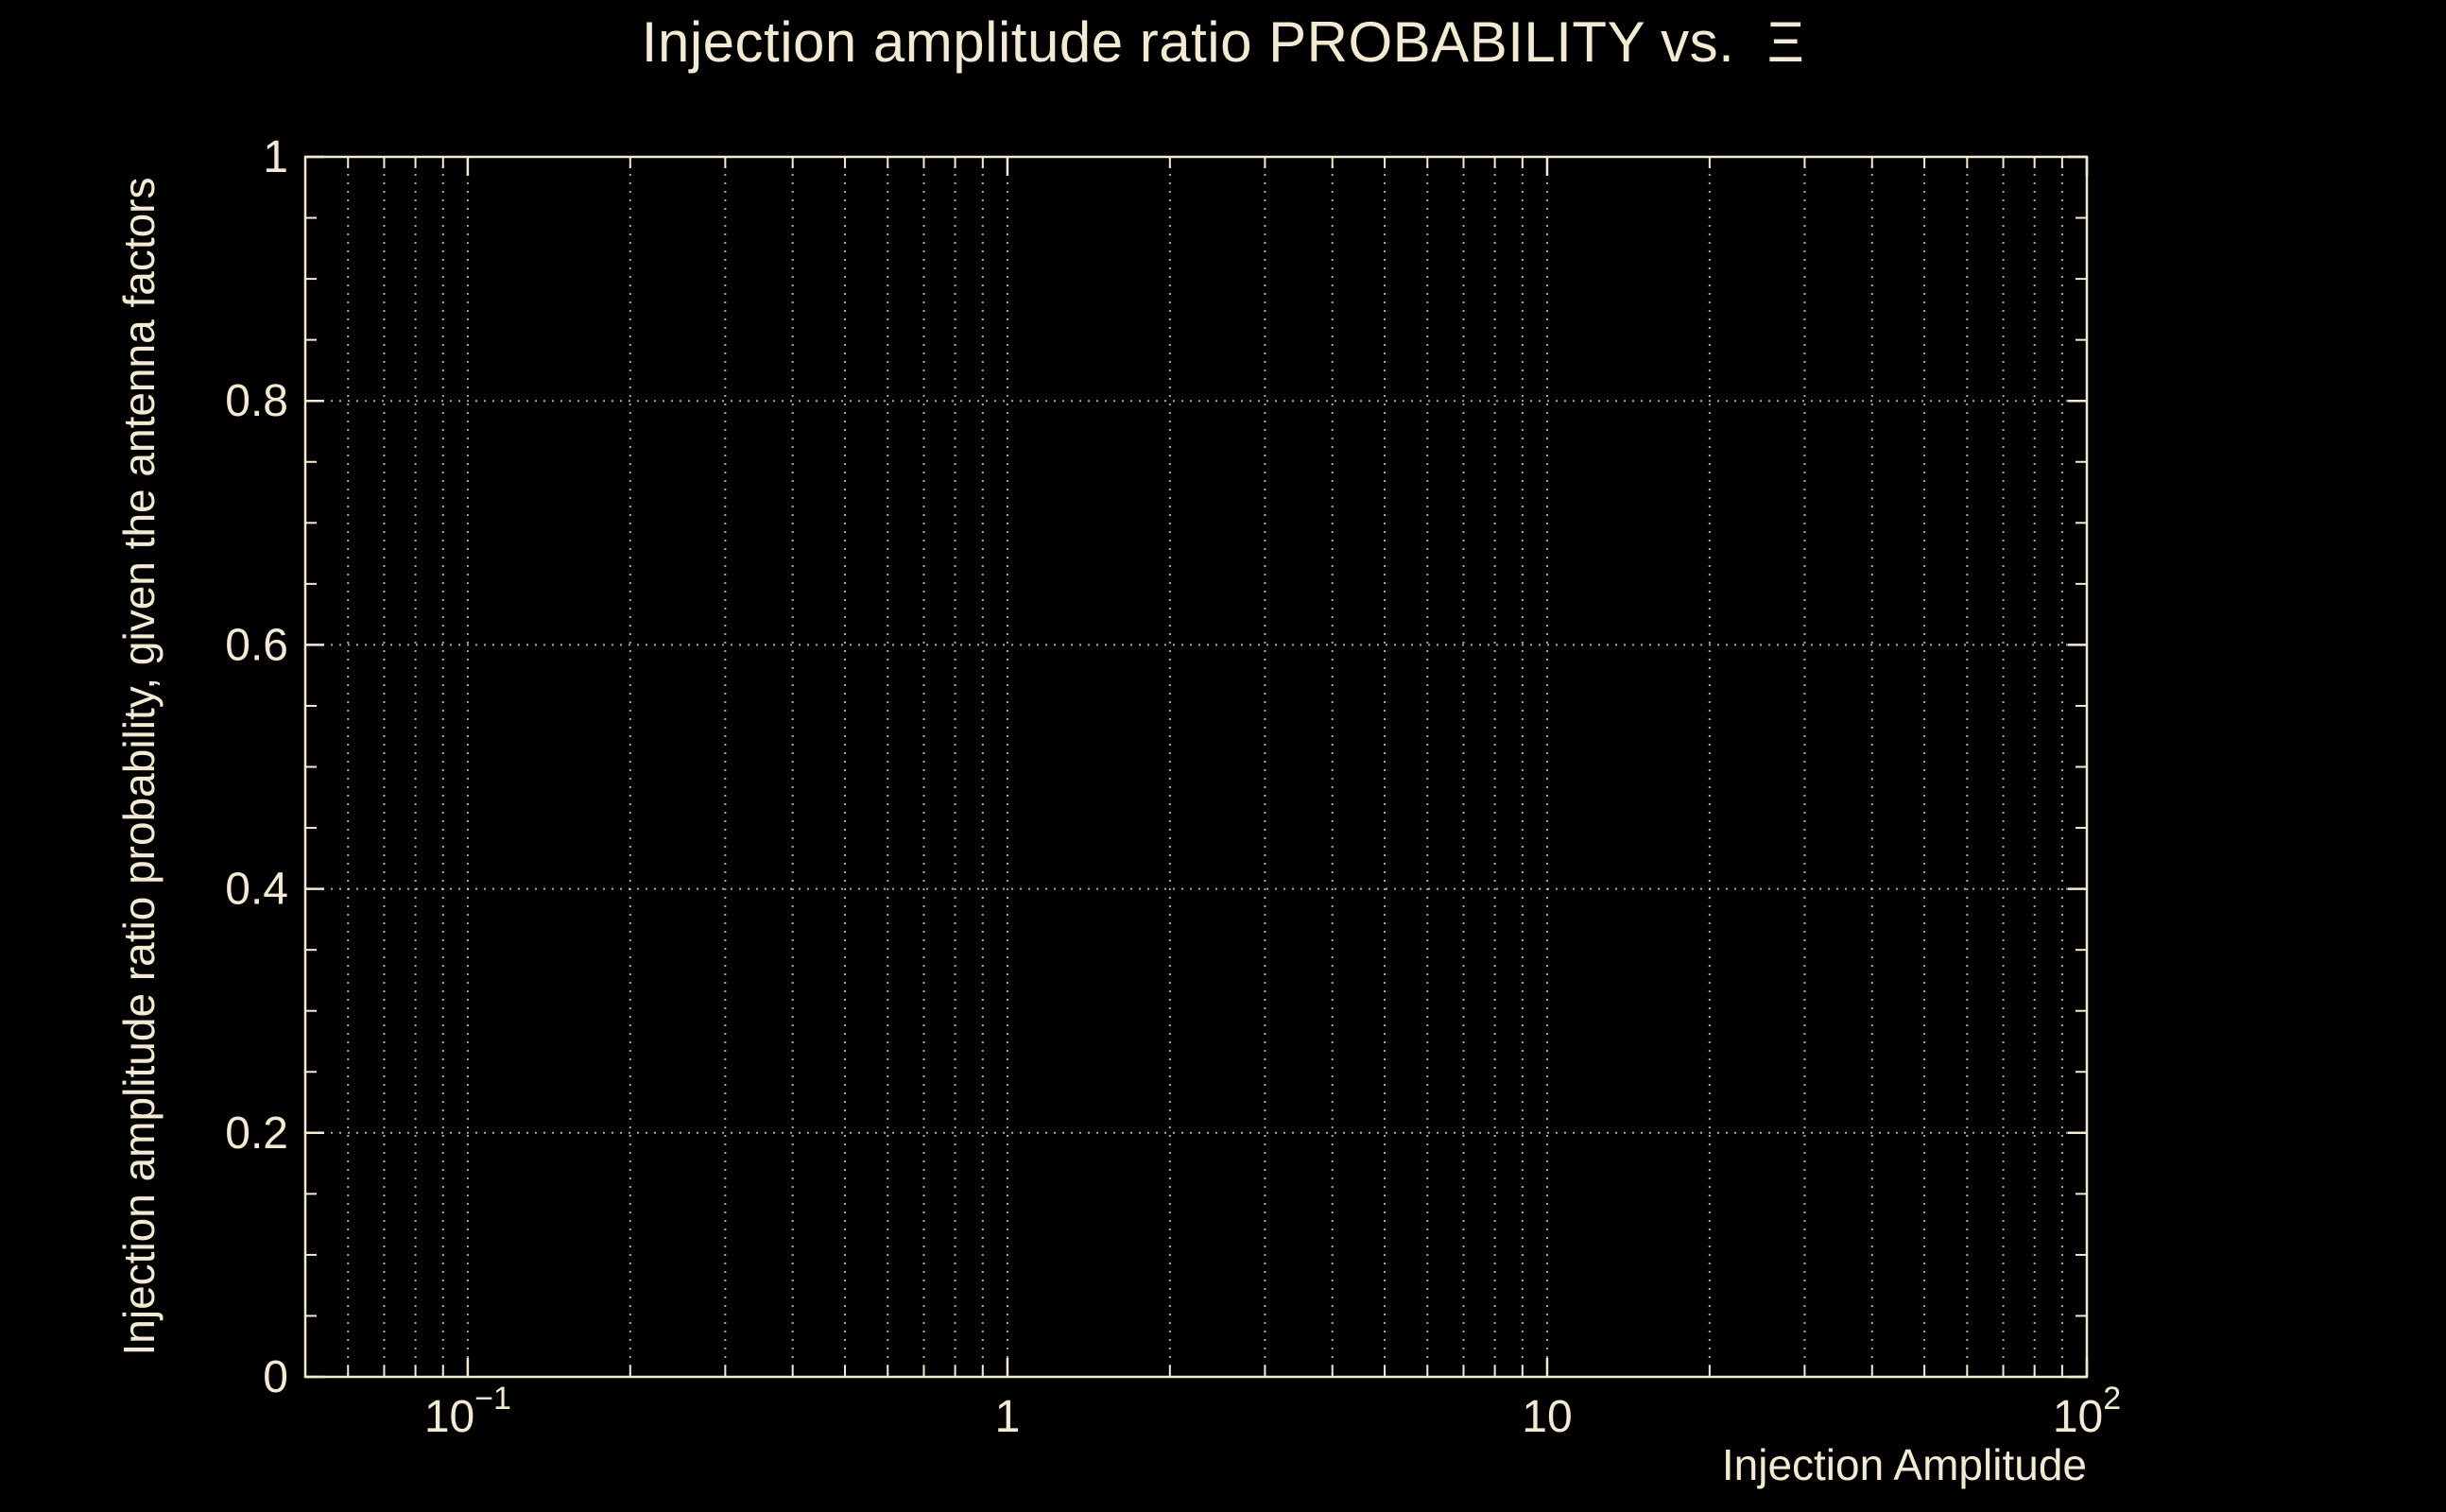 The image size is (2446, 1512). I want to click on y-tick-label: 0.2, so click(256, 1133).